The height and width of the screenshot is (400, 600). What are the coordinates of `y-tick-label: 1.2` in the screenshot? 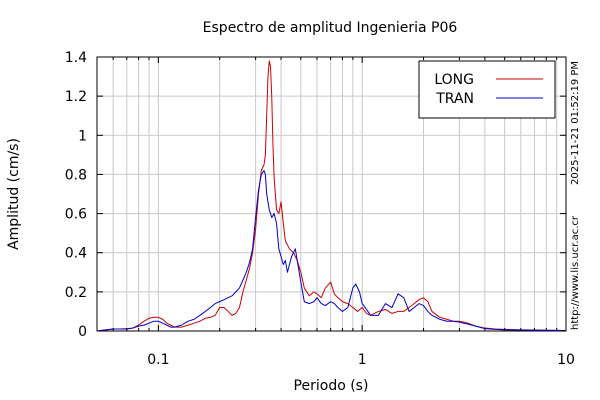 It's located at (76, 97).